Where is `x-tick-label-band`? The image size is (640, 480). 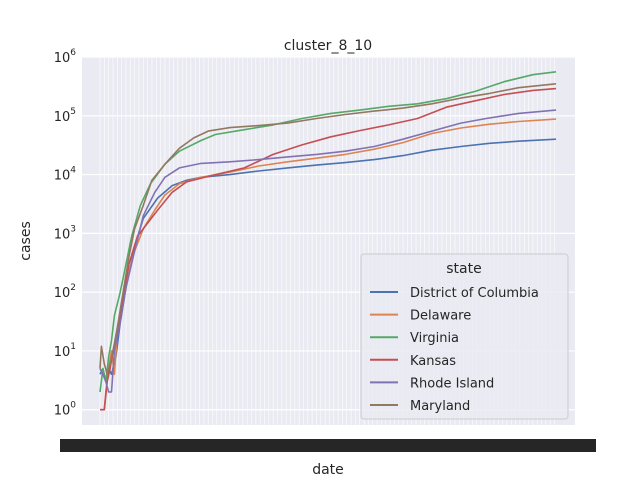 x-tick-label-band is located at coordinates (328, 445).